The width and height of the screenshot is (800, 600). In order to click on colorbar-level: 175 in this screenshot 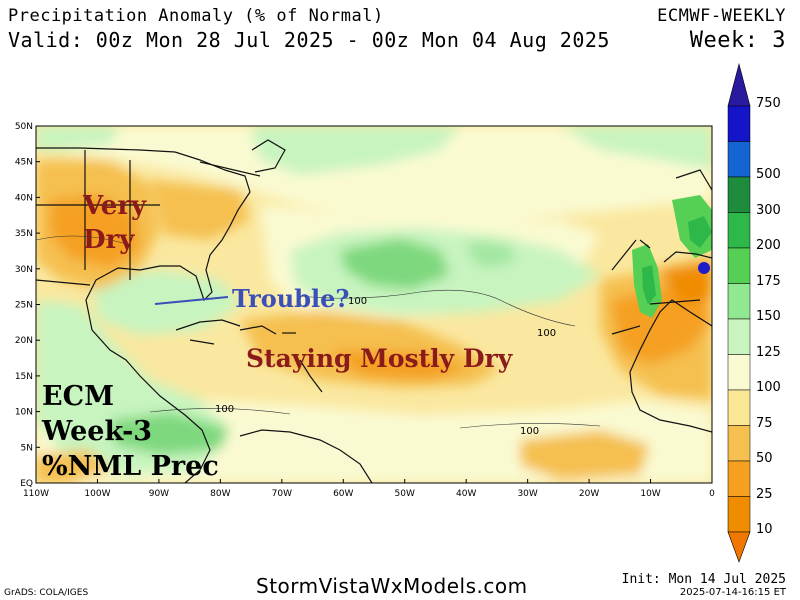, I will do `click(768, 281)`.